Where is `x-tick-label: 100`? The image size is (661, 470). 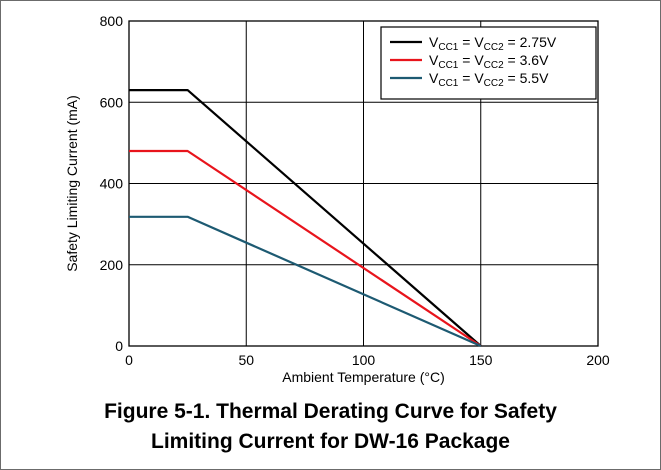
x-tick-label: 100 is located at coordinates (364, 360).